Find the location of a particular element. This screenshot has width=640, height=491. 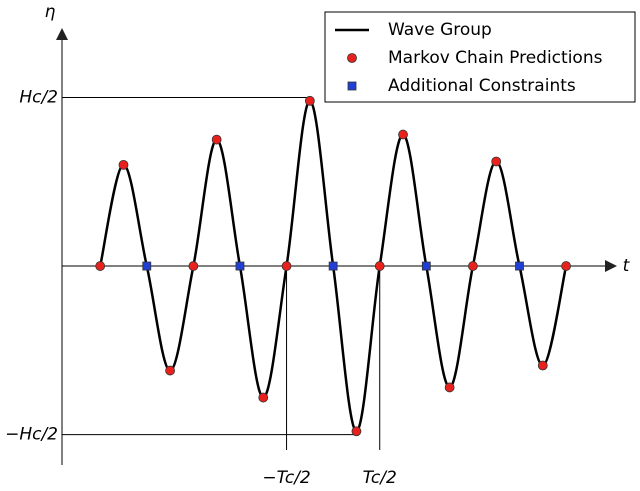

legend-label: Additional Constraints is located at coordinates (482, 86).